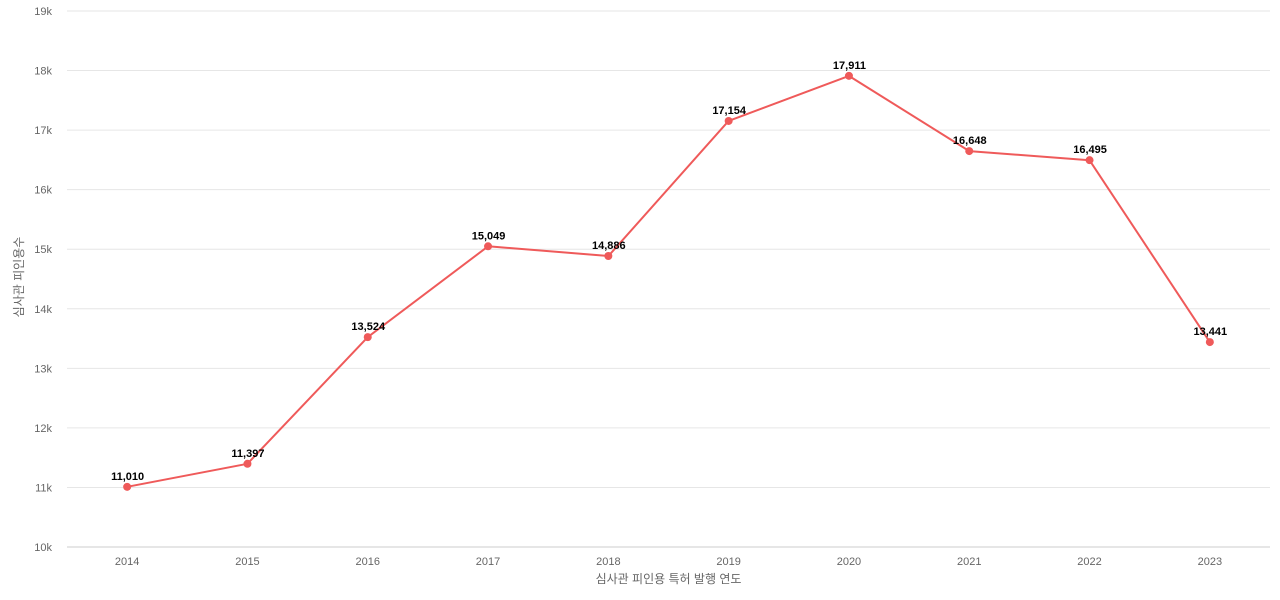 The image size is (1280, 600). I want to click on x-tick-label: 2016, so click(368, 562).